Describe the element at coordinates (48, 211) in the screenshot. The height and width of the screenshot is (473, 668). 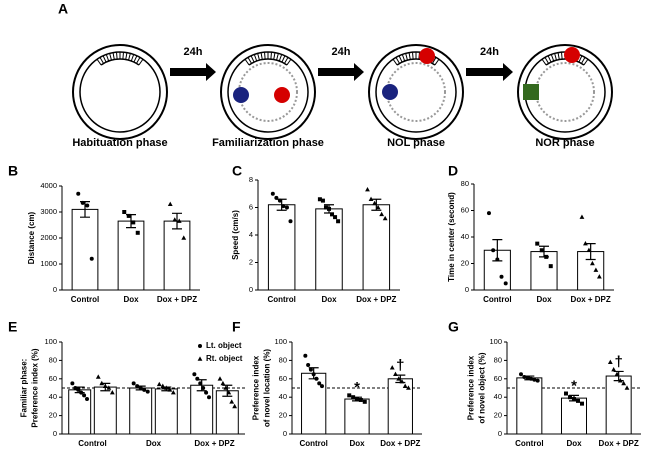
I see `y-tick-label: 3000` at that location.